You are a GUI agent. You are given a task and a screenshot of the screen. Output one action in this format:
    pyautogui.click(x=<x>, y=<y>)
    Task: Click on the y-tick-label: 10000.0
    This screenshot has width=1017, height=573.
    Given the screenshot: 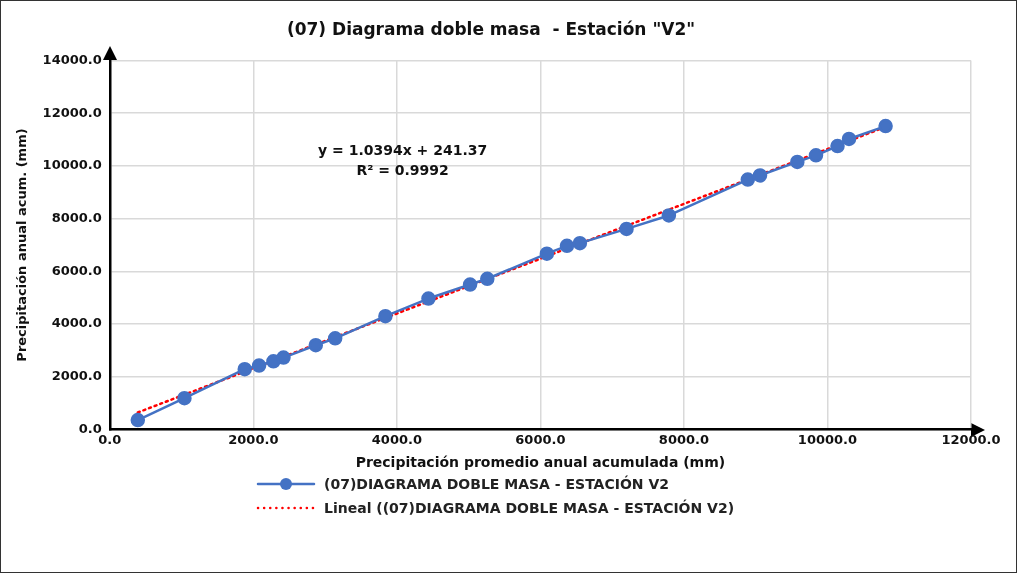 What is the action you would take?
    pyautogui.click(x=72, y=165)
    